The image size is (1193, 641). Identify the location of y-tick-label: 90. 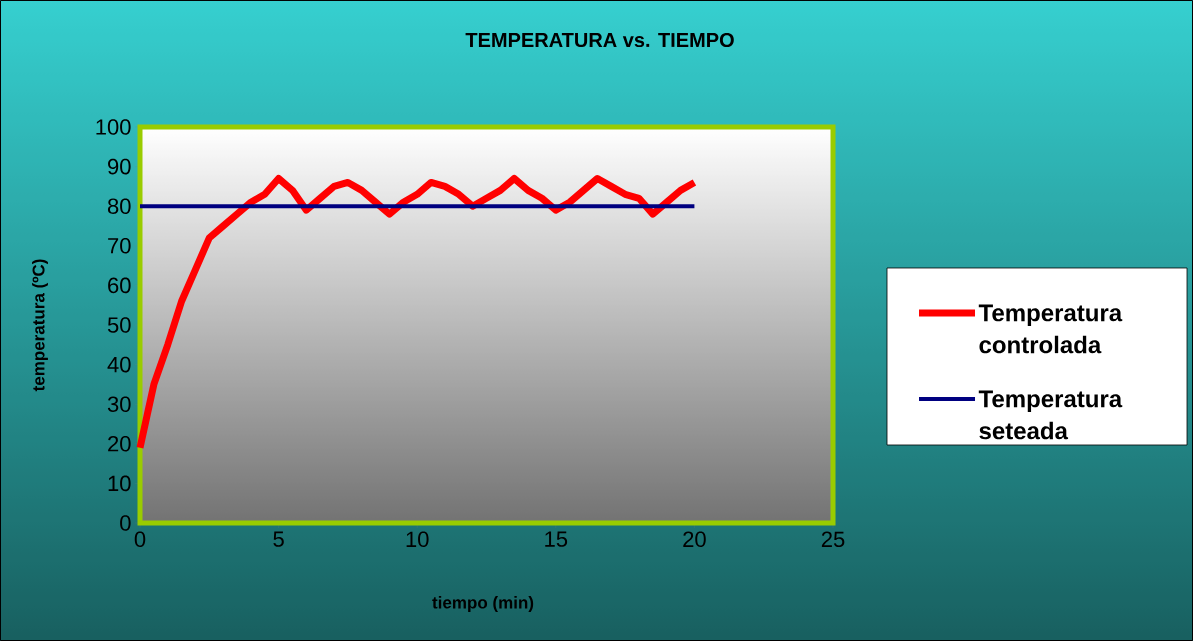
(119, 166).